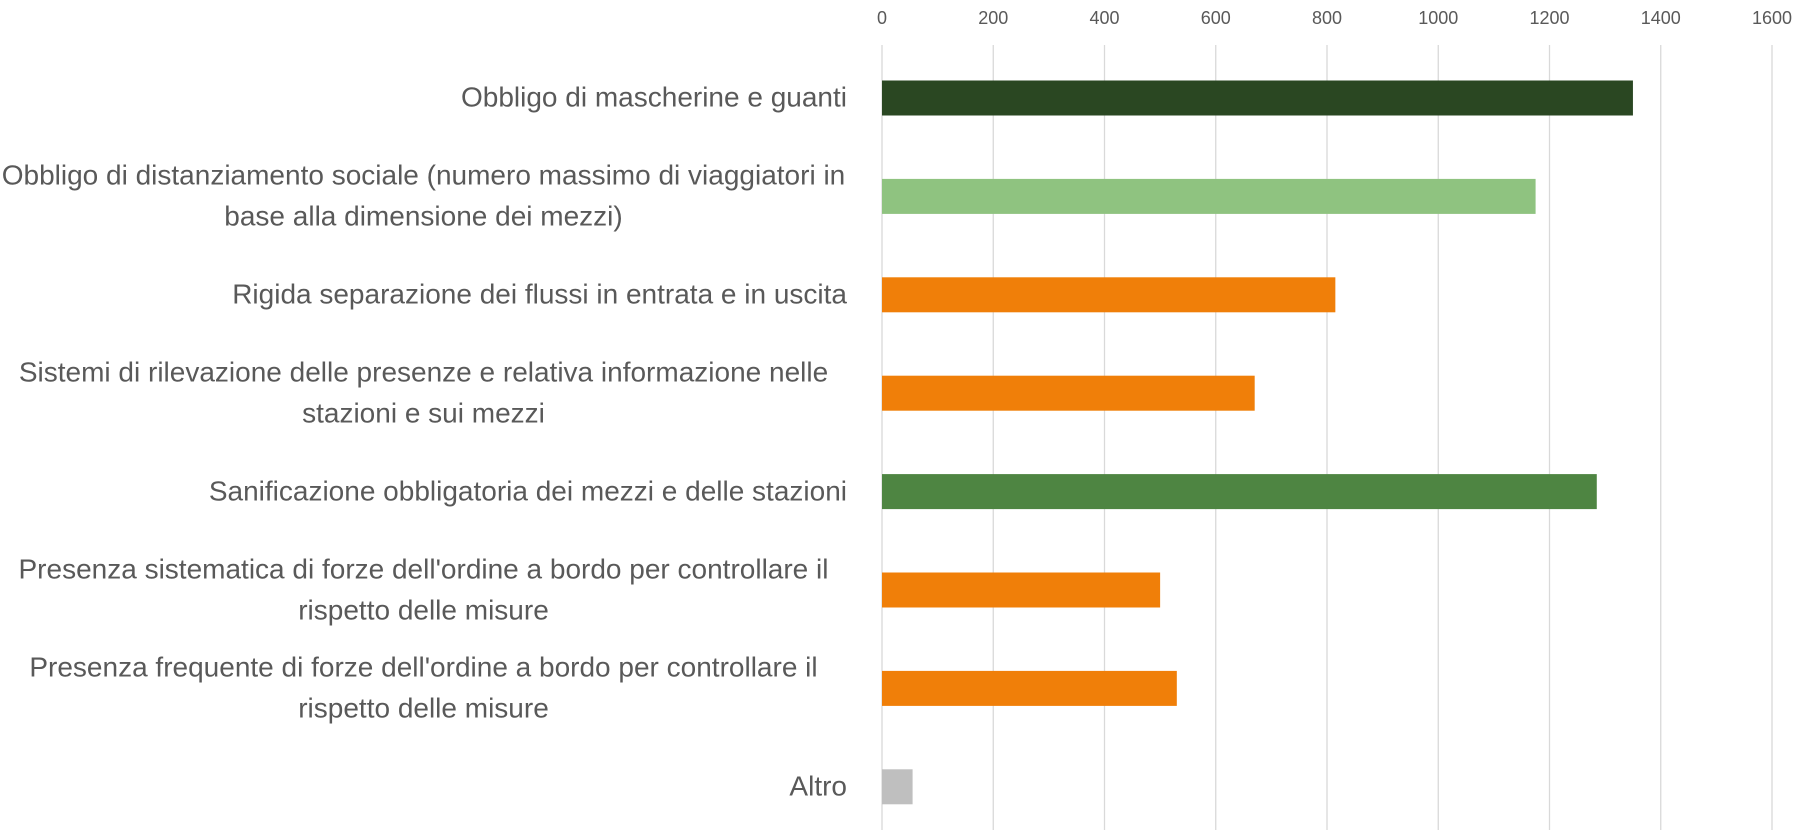  I want to click on x-tick-label: 800, so click(1327, 18).